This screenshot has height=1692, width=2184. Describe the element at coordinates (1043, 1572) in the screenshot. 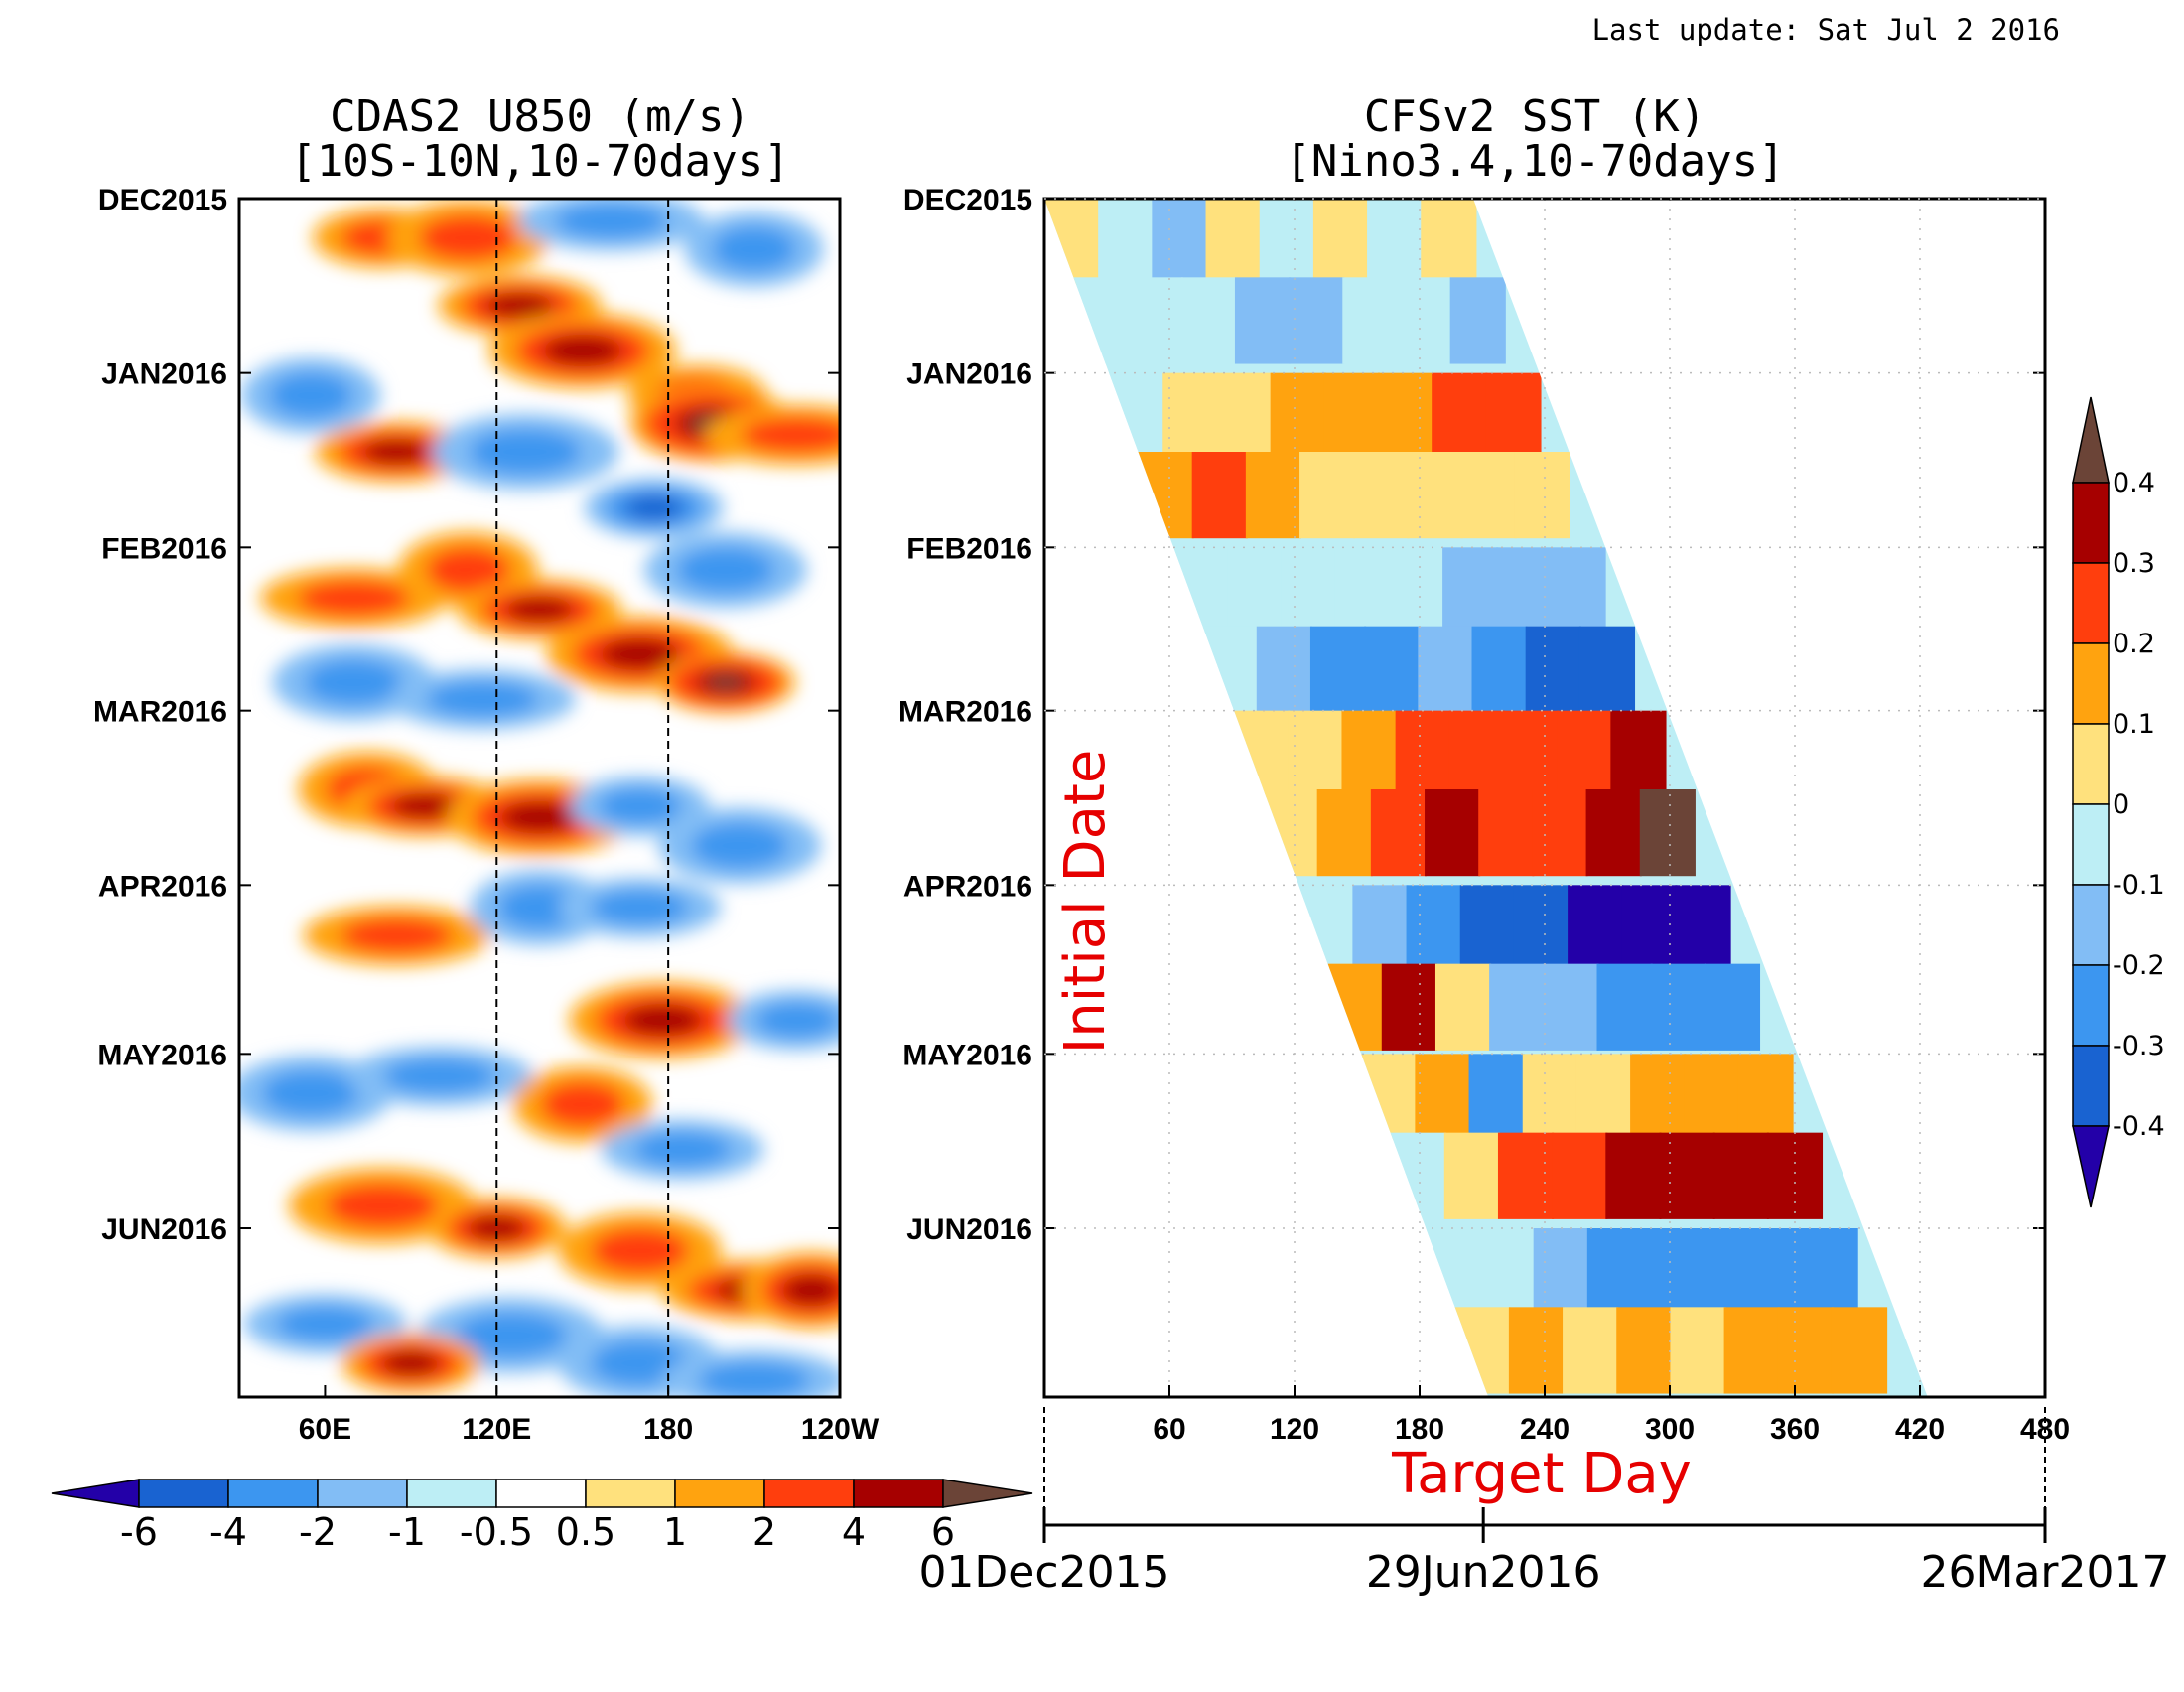

I see `date-axis-label: 01Dec2015` at that location.